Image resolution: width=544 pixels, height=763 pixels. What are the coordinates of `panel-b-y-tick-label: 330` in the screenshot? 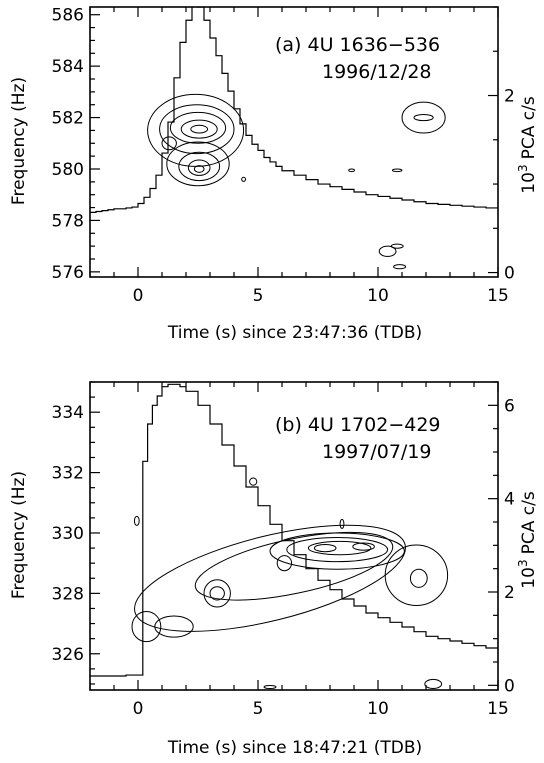 It's located at (68, 534).